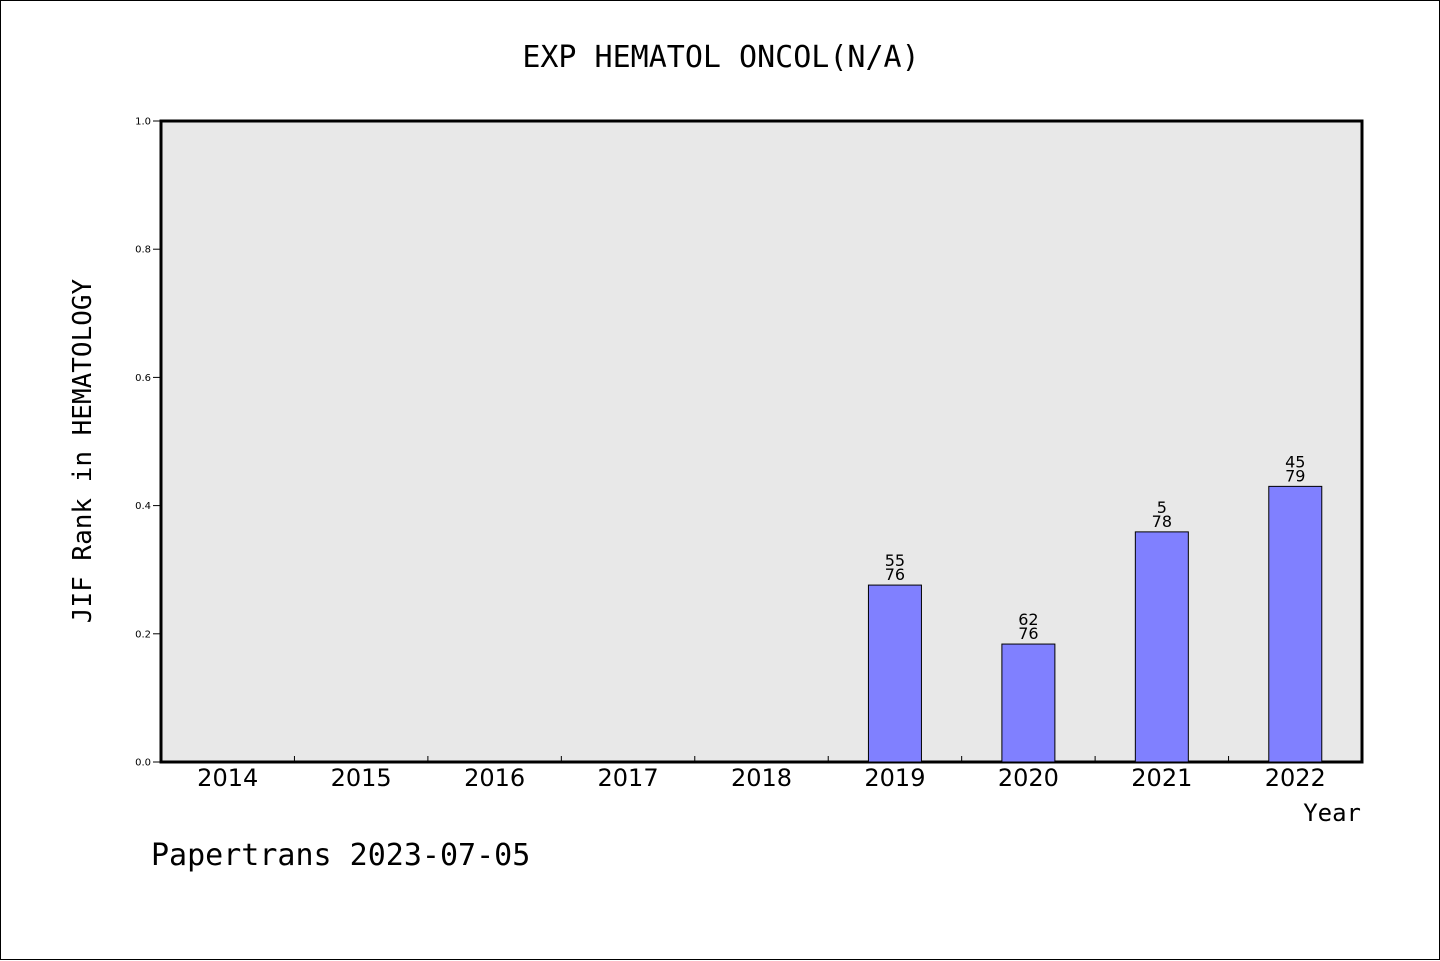  What do you see at coordinates (1295, 475) in the screenshot?
I see `bar-label-total: 79` at bounding box center [1295, 475].